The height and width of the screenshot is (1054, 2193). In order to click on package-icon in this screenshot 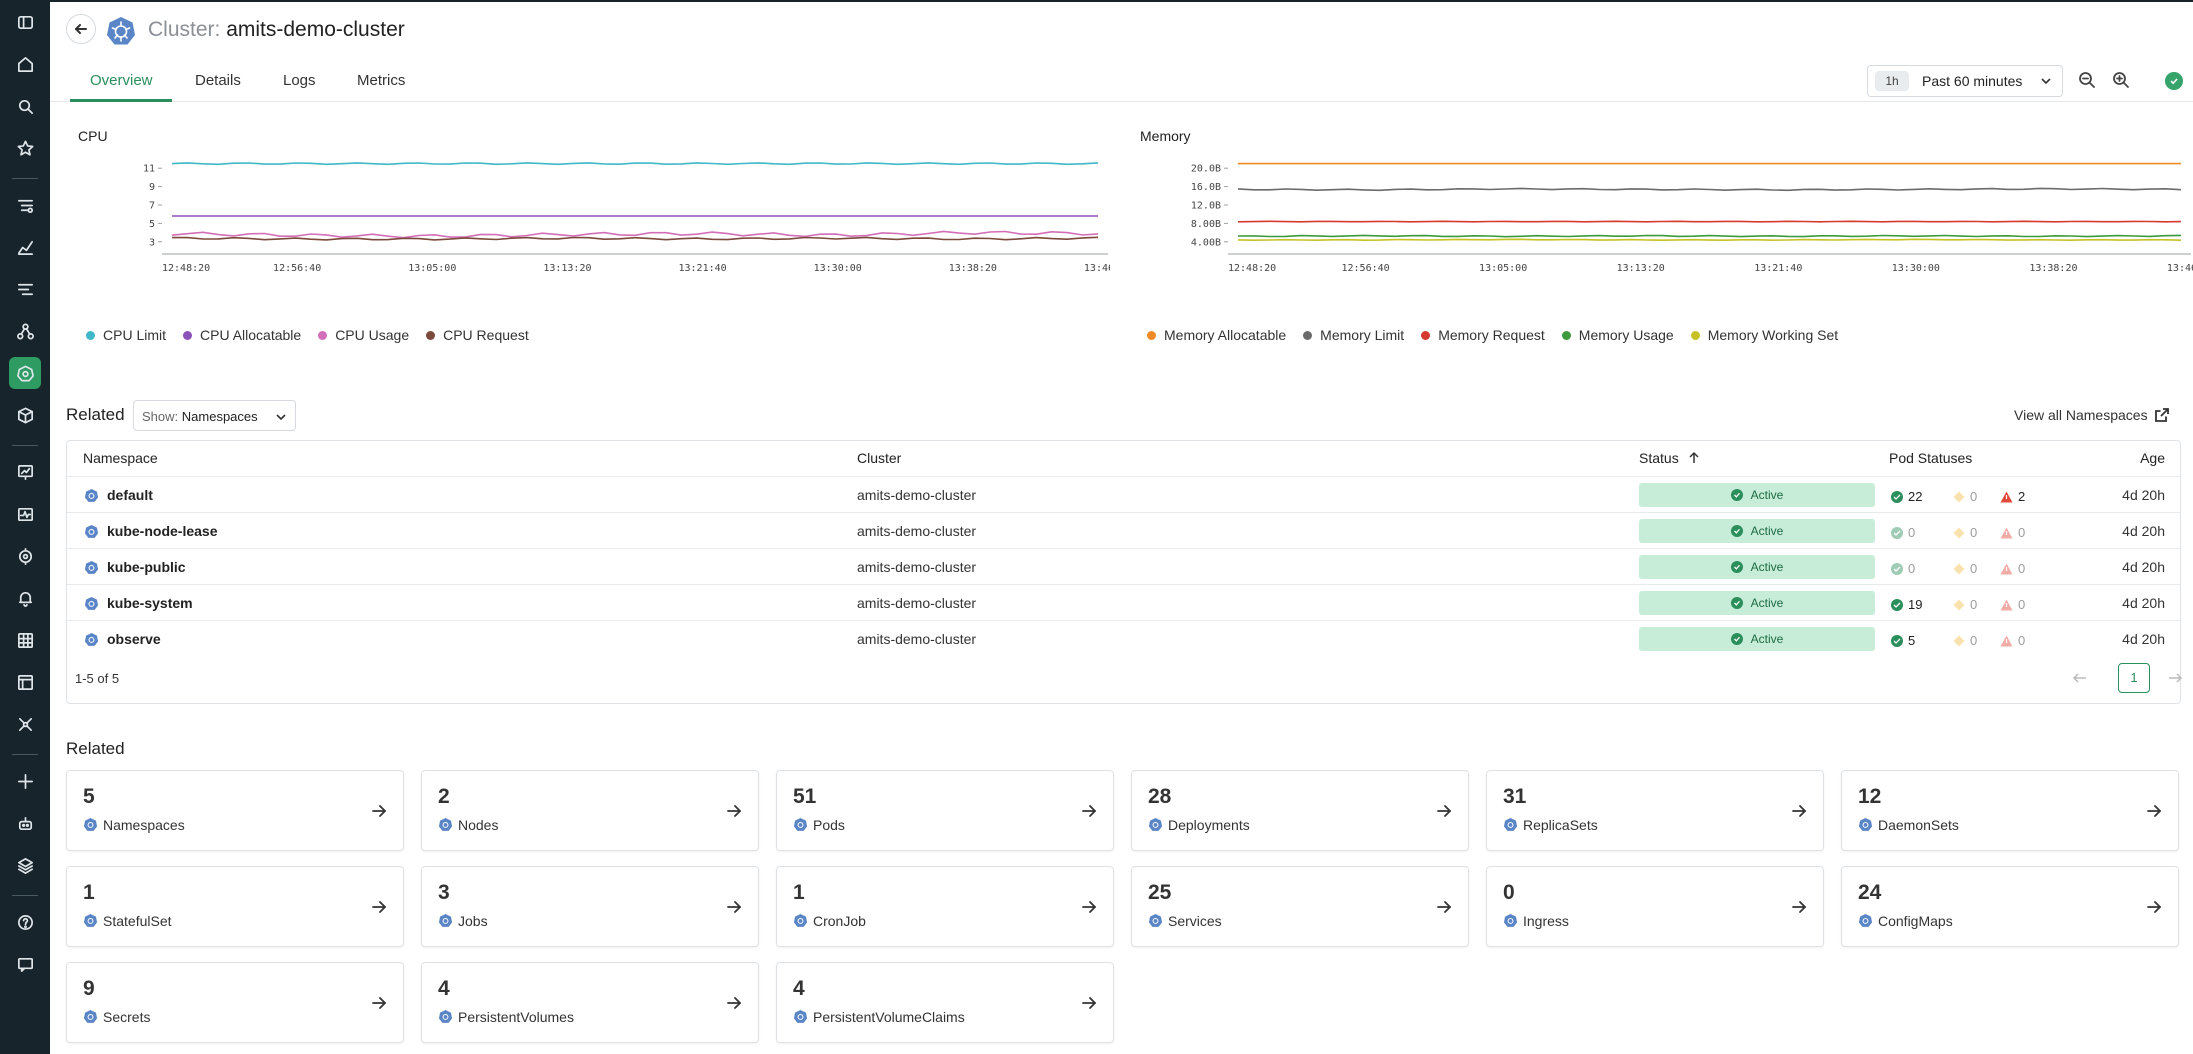, I will do `click(25, 415)`.